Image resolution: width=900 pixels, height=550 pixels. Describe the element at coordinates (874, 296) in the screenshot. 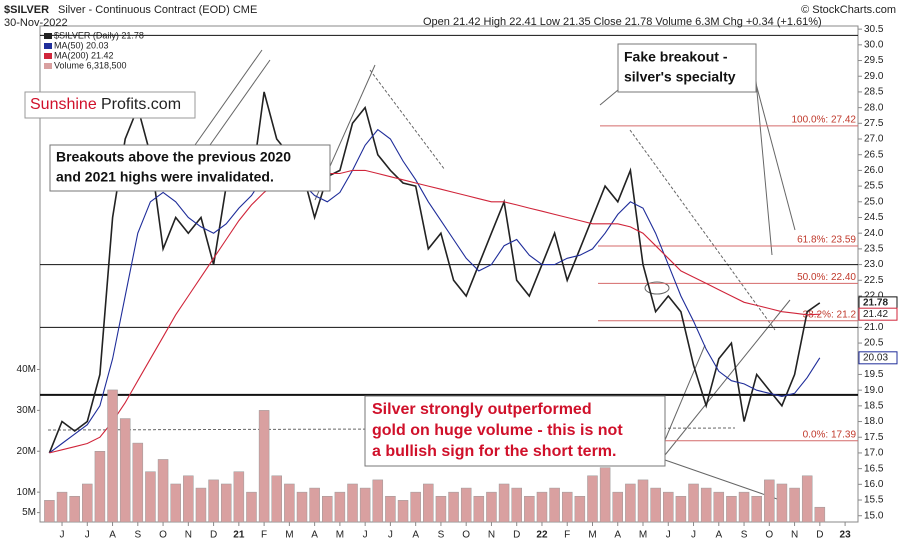

I see `y-tick-label: 22.0` at that location.